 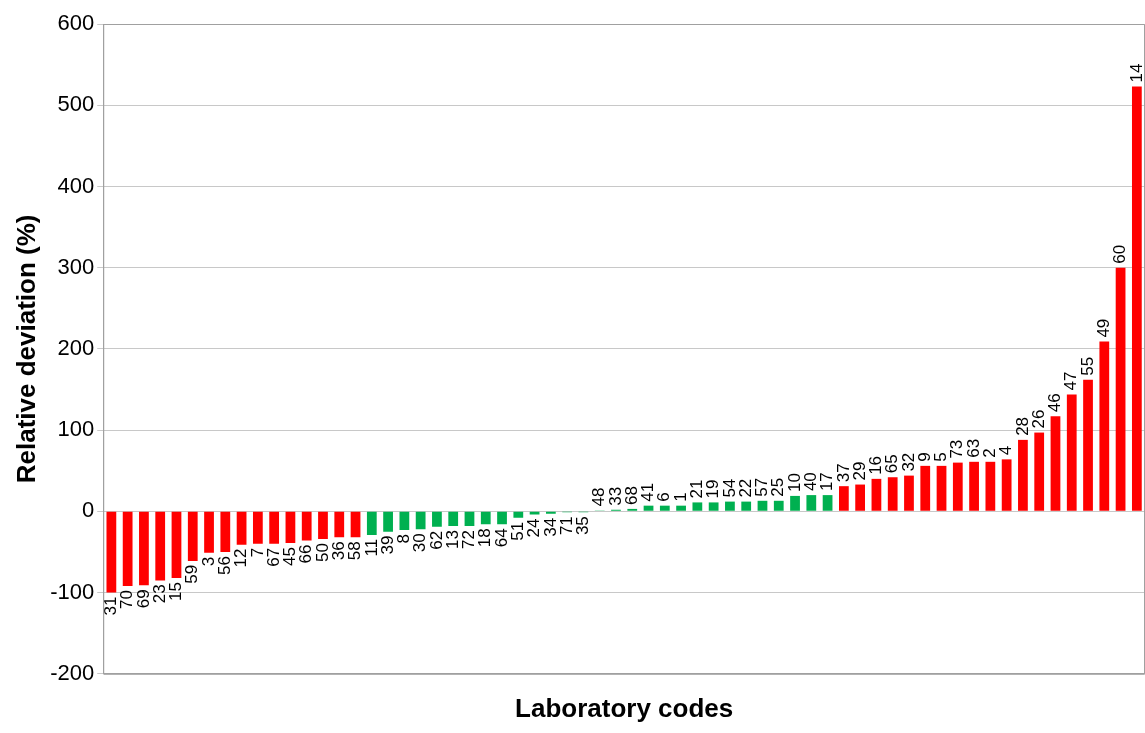 What do you see at coordinates (76, 104) in the screenshot?
I see `y-tick-label: 500` at bounding box center [76, 104].